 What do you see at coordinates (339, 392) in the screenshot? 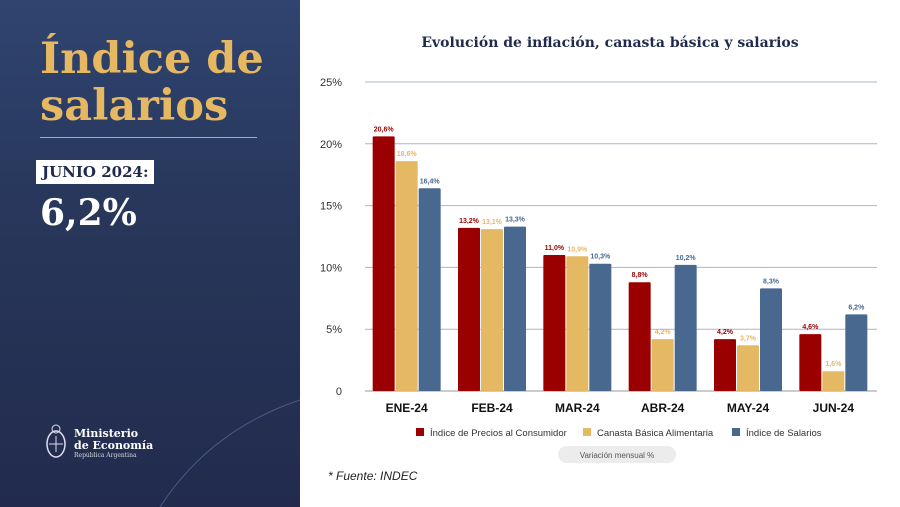
I see `y-tick-label: 0` at bounding box center [339, 392].